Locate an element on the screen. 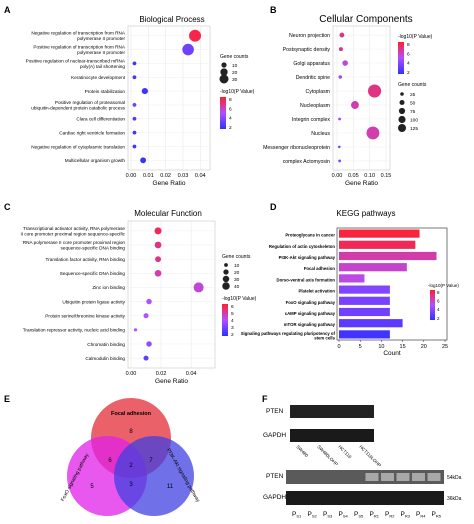 The image size is (474, 524). category-label: poly(A) tail shortening is located at coordinates (102, 66).